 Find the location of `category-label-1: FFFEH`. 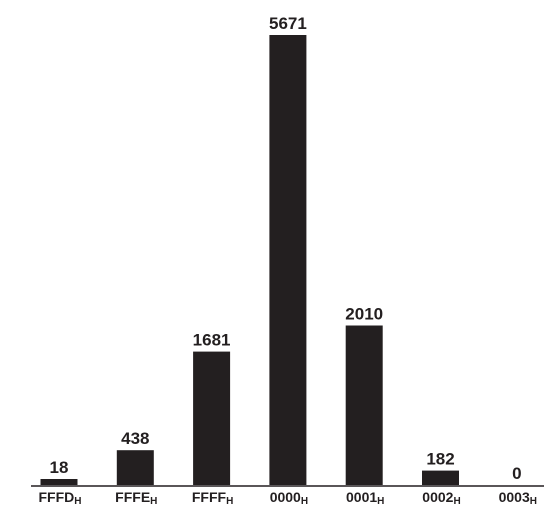

category-label-1: FFFEH is located at coordinates (136, 498).